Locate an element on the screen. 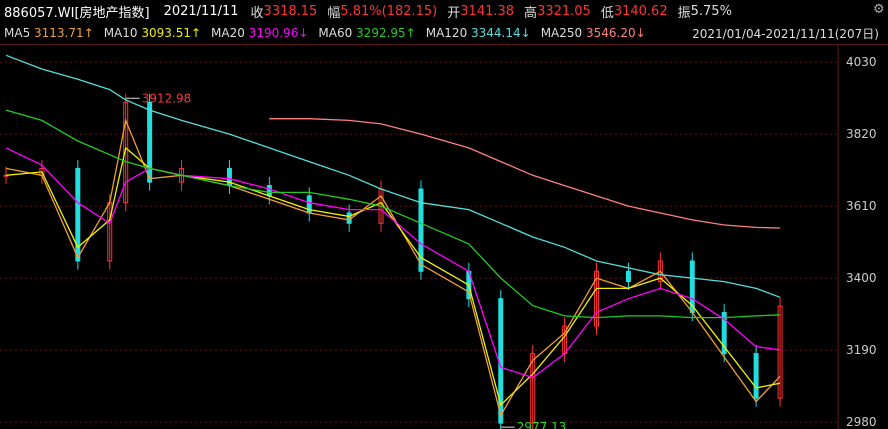 The width and height of the screenshot is (888, 429). header-divider is located at coordinates (444, 44).